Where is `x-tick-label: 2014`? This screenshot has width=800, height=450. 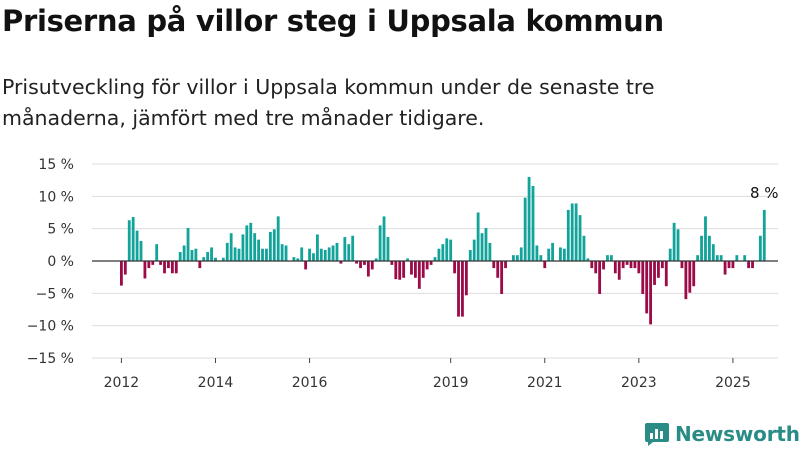 x-tick-label: 2014 is located at coordinates (216, 383).